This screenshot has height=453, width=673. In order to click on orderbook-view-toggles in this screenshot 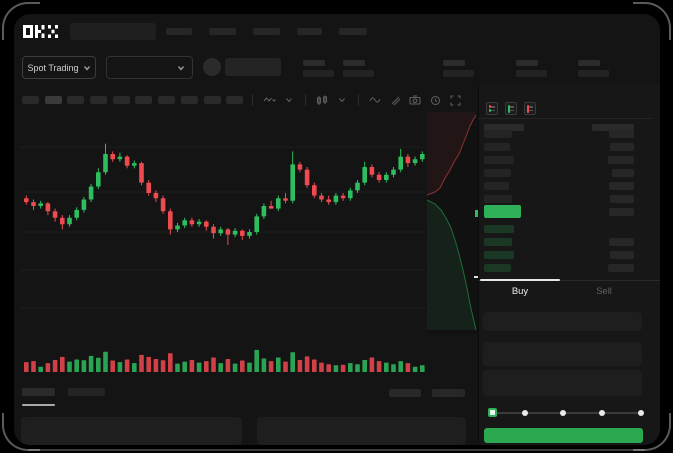, I will do `click(511, 108)`.